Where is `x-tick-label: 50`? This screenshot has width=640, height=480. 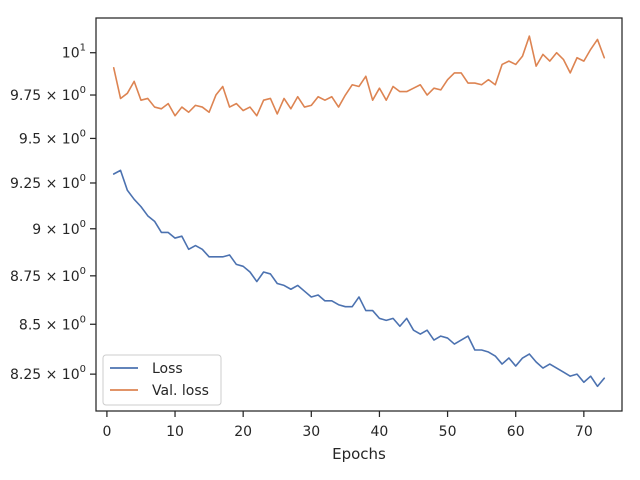
x-tick-label: 50 is located at coordinates (448, 432).